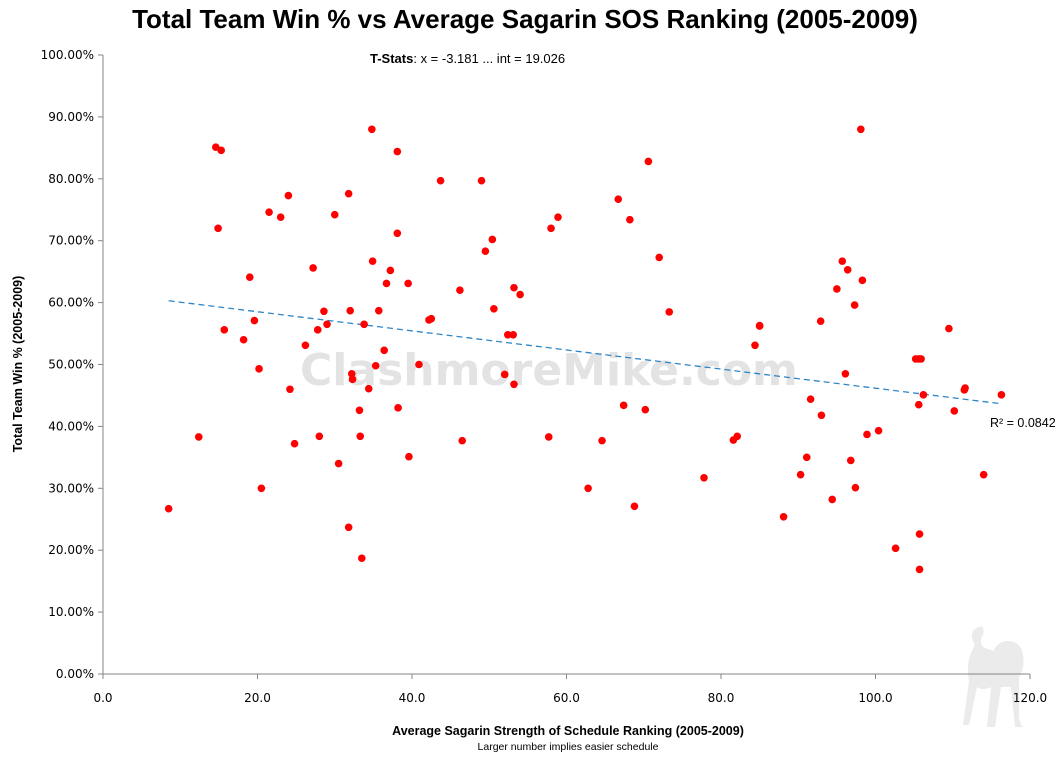 Image resolution: width=1064 pixels, height=759 pixels. What do you see at coordinates (875, 698) in the screenshot?
I see `x-tick-label: 100.0` at bounding box center [875, 698].